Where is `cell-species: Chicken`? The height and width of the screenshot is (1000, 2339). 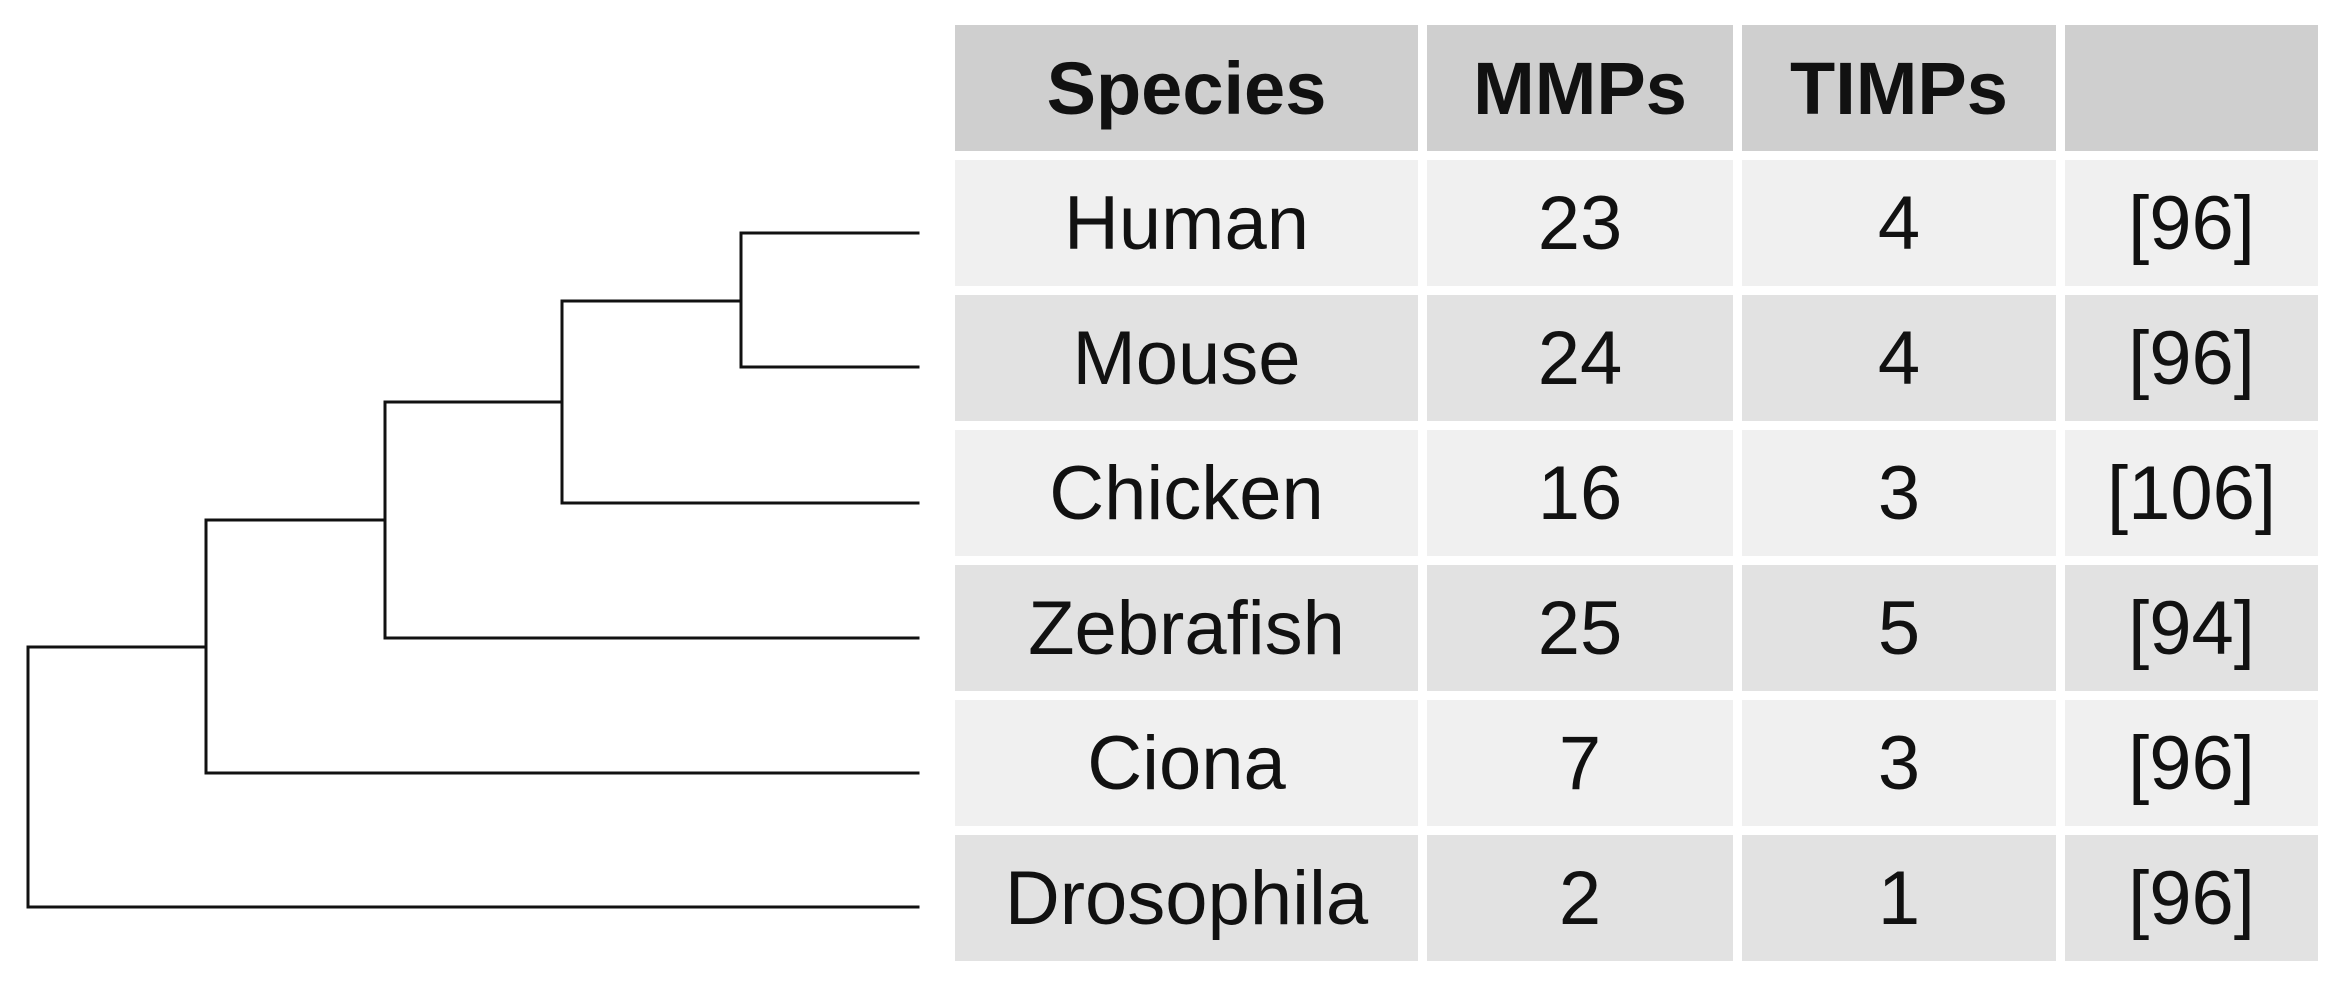
cell-species: Chicken is located at coordinates (1186, 493).